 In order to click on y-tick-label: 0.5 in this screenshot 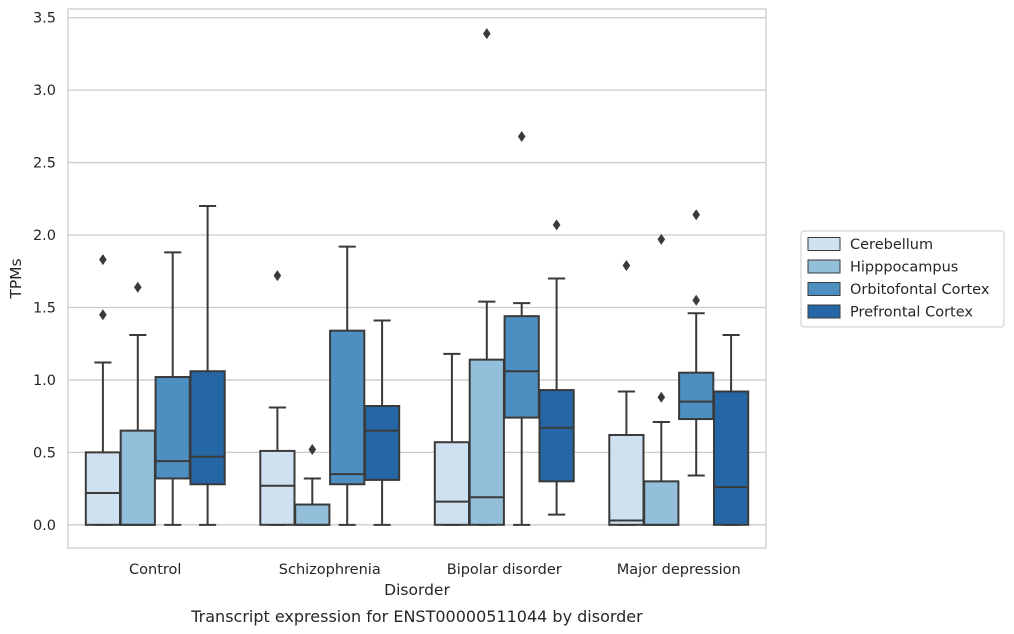, I will do `click(44, 453)`.